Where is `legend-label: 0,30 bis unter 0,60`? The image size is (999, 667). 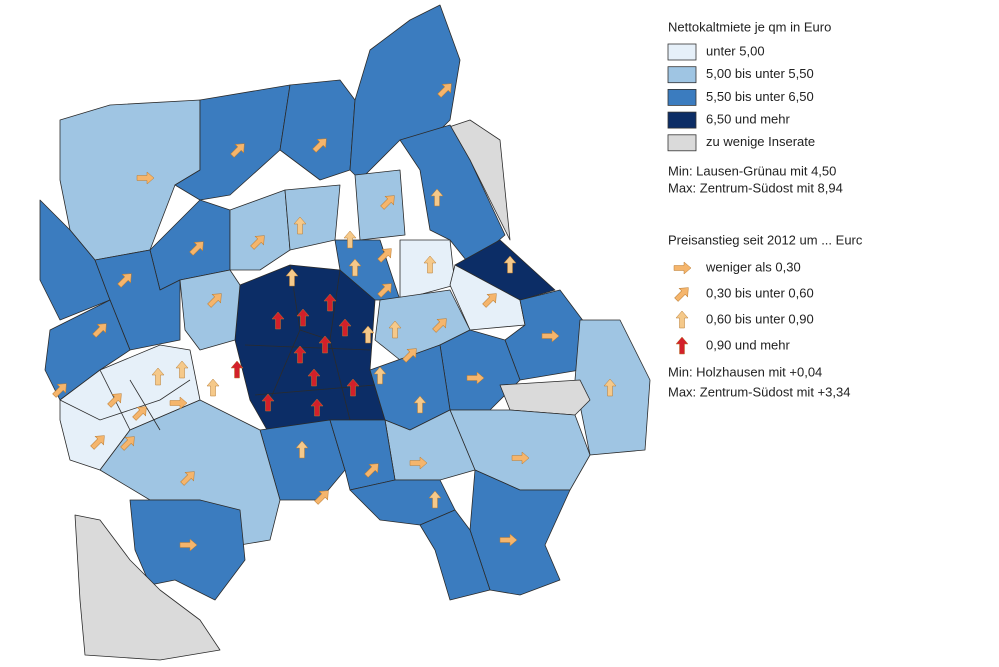
legend-label: 0,30 bis unter 0,60 is located at coordinates (760, 292).